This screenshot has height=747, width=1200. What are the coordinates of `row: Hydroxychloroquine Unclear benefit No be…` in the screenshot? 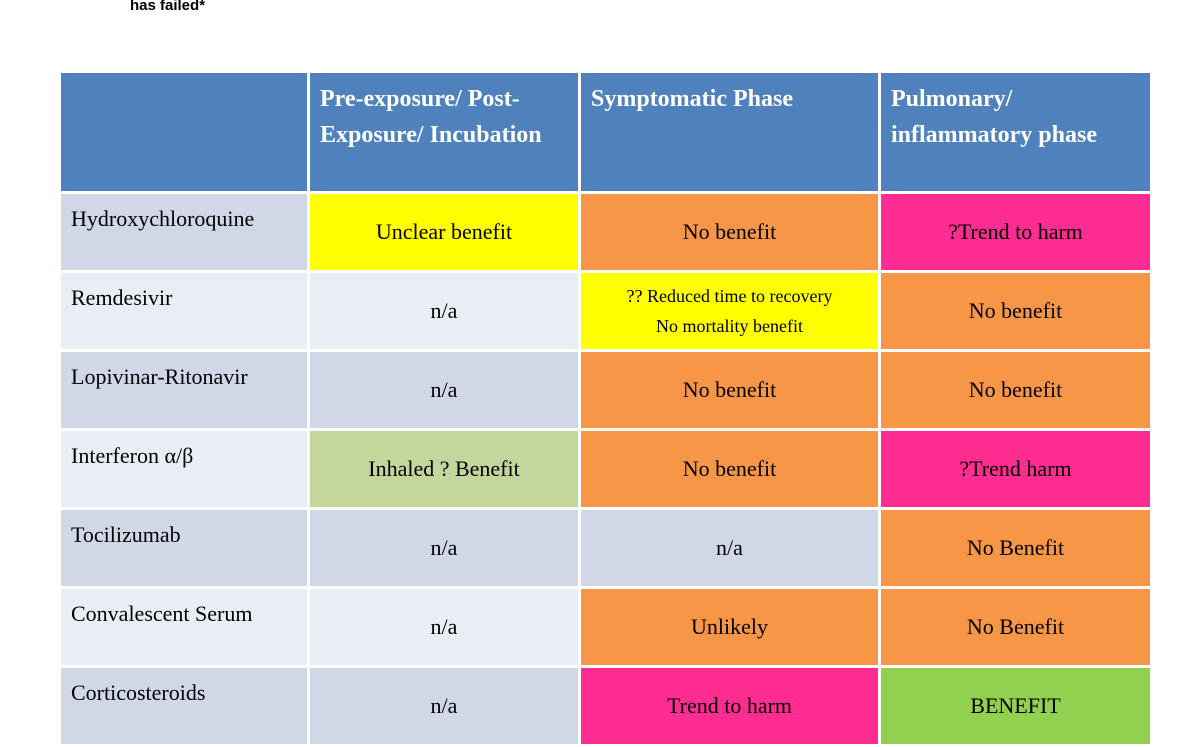 It's located at (605, 232).